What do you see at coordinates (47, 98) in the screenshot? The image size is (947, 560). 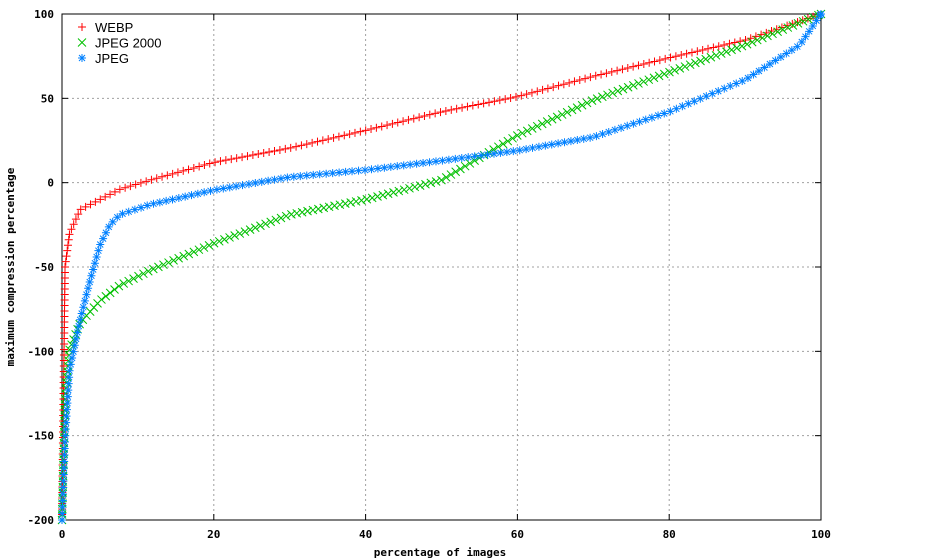 I see `y-tick-label: 50` at bounding box center [47, 98].